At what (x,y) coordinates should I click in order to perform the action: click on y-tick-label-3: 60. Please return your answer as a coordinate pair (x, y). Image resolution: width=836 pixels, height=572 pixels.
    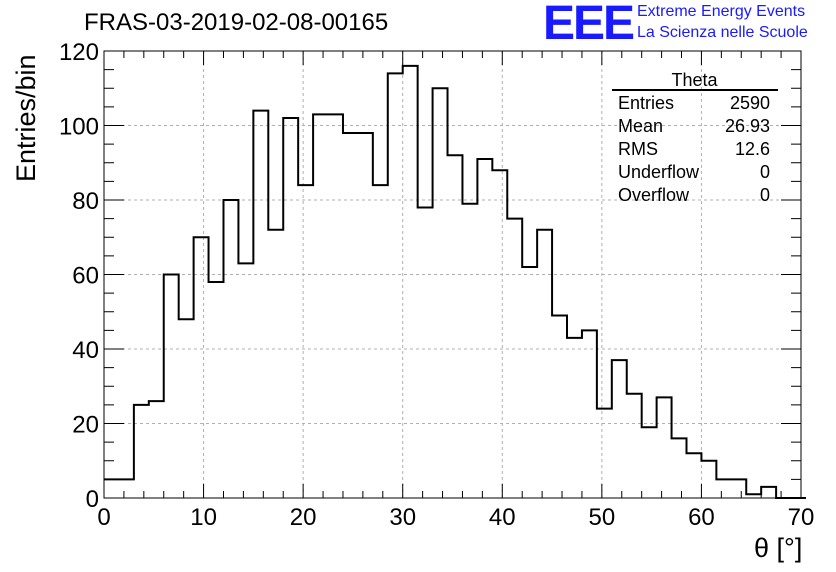
    Looking at the image, I should click on (85, 276).